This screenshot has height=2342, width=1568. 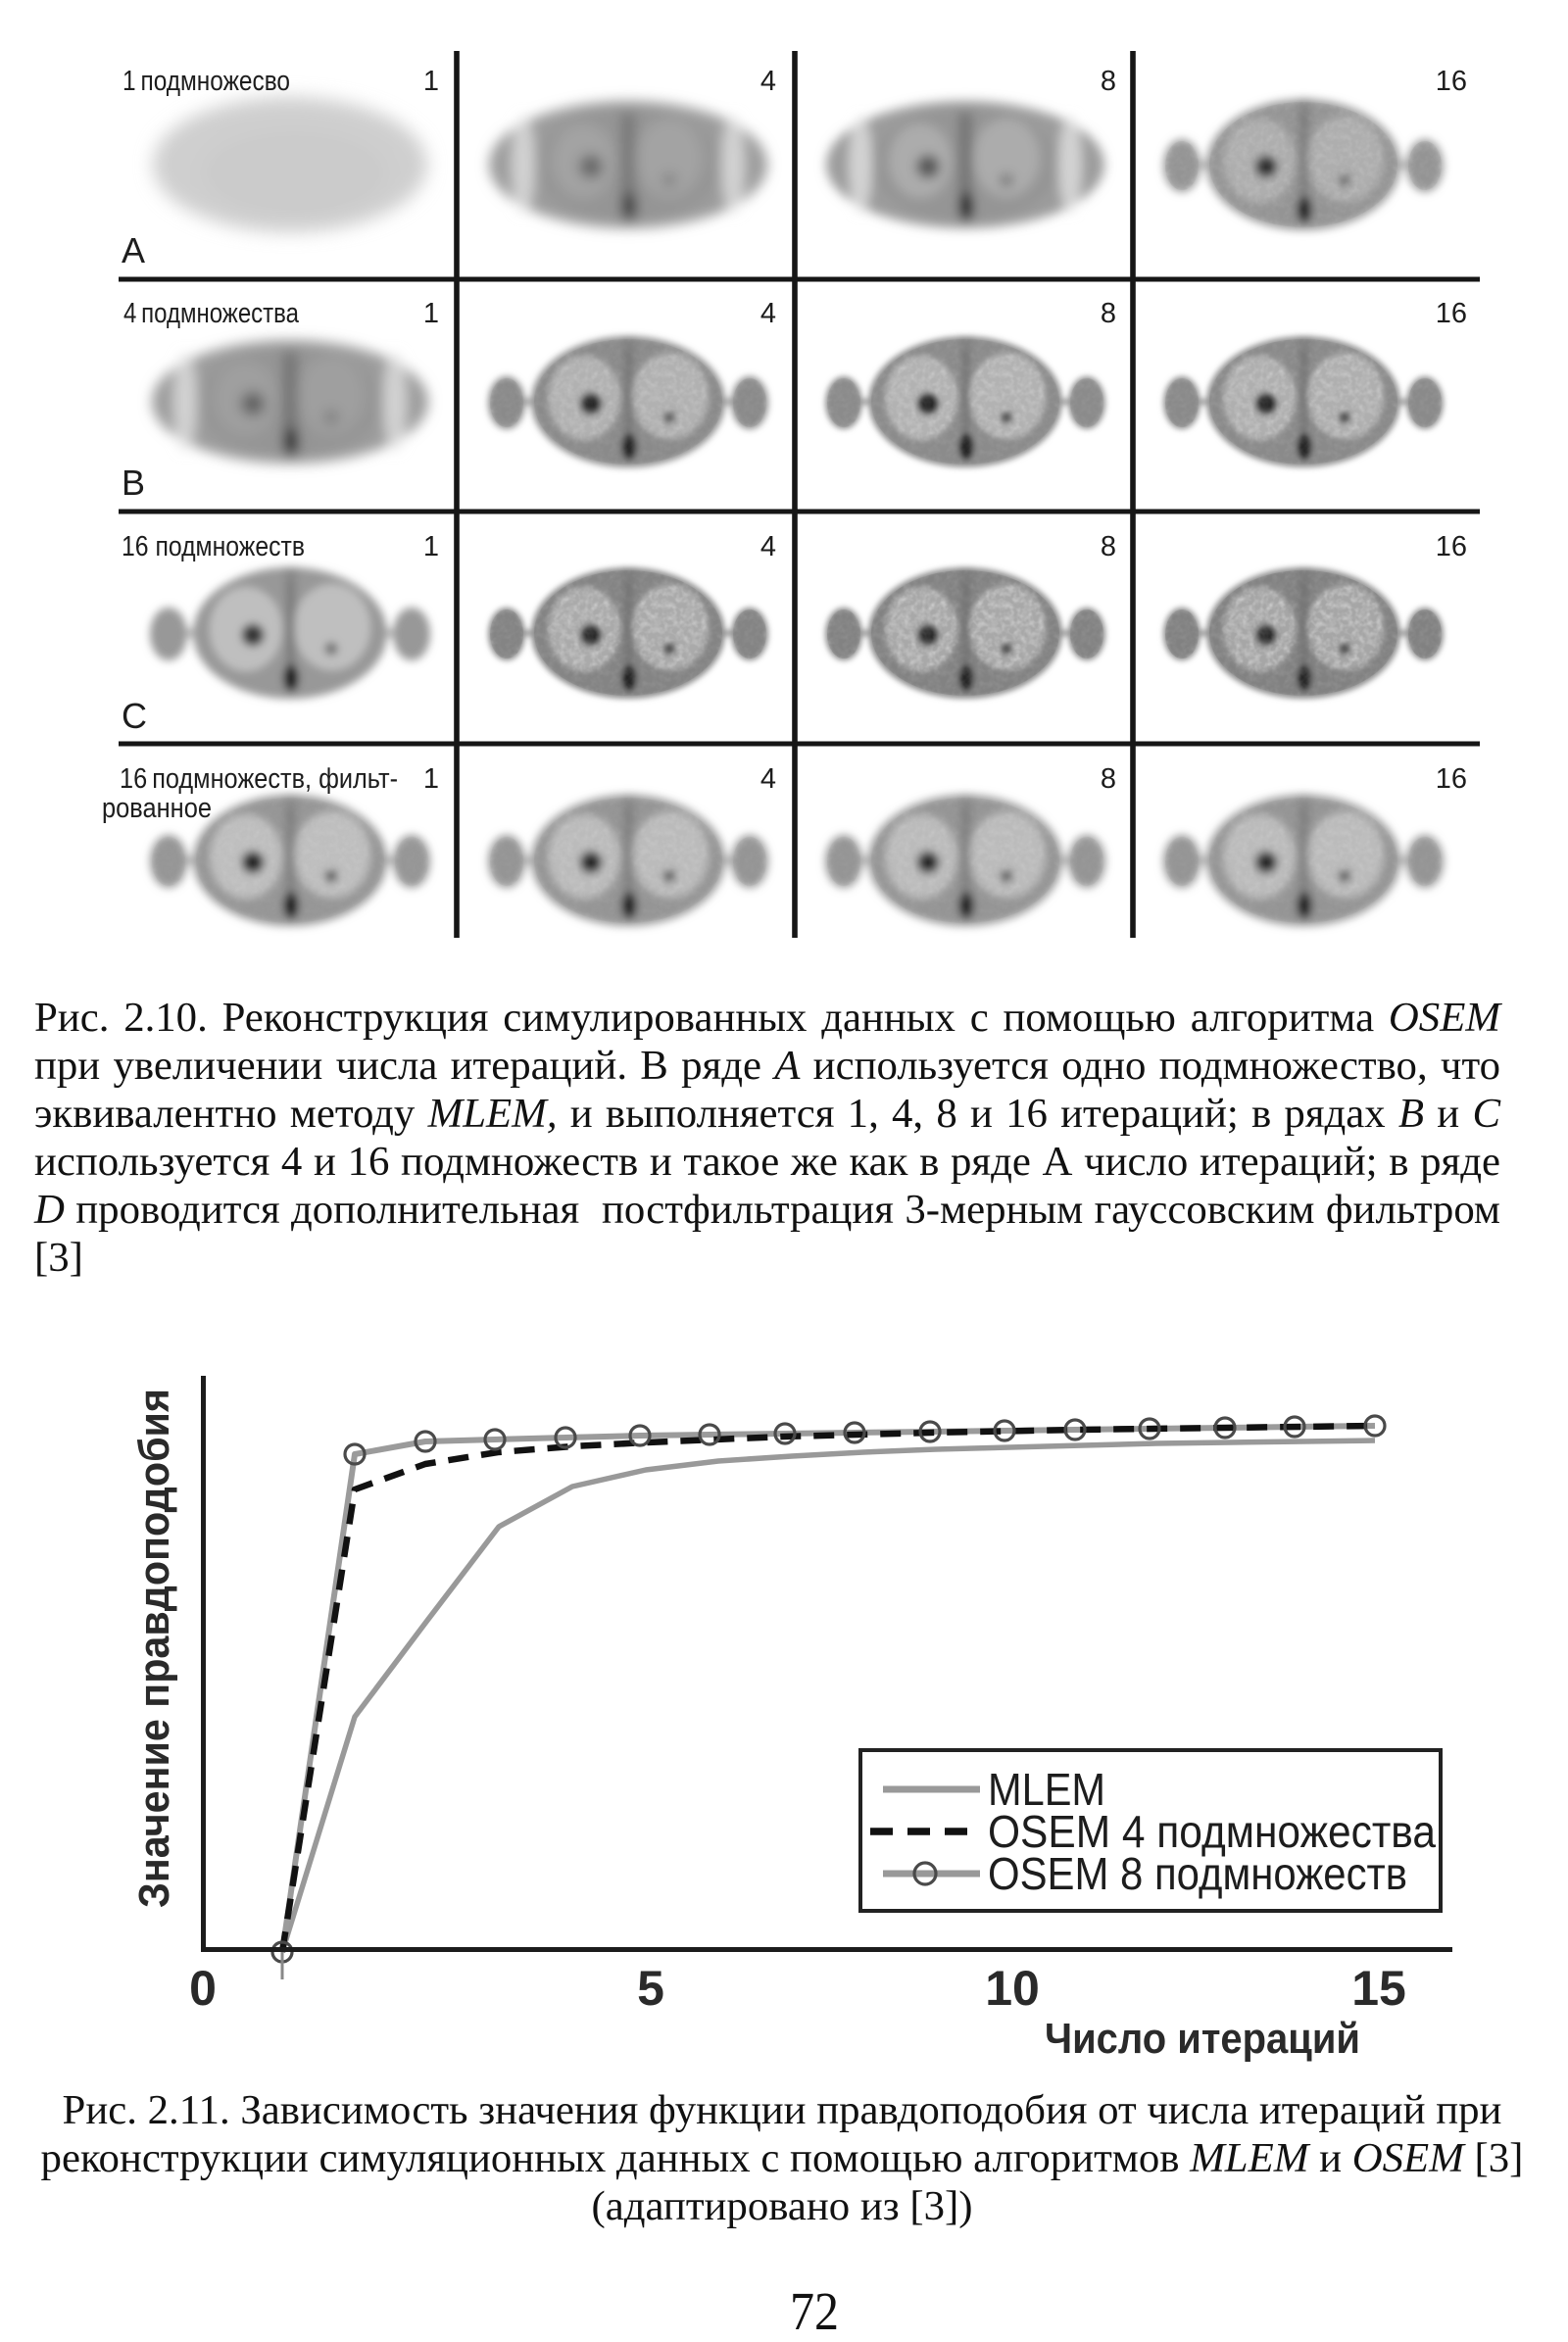 I want to click on svg-text: 1 подмножесво, so click(x=206, y=81).